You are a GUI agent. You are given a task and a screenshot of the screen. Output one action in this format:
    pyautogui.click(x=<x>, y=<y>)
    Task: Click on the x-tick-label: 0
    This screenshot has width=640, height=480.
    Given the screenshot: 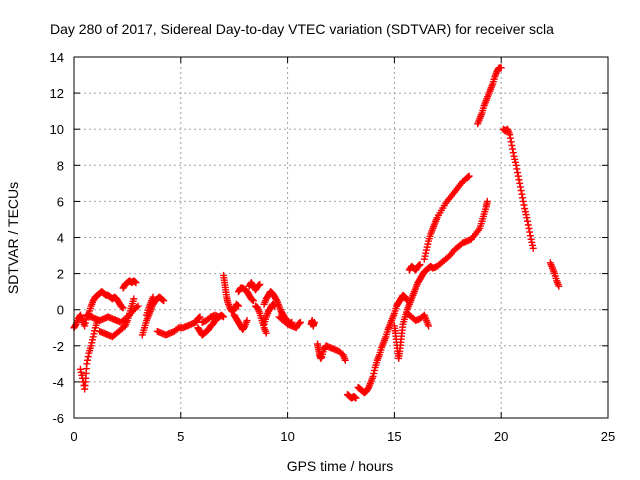 What is the action you would take?
    pyautogui.click(x=73, y=436)
    